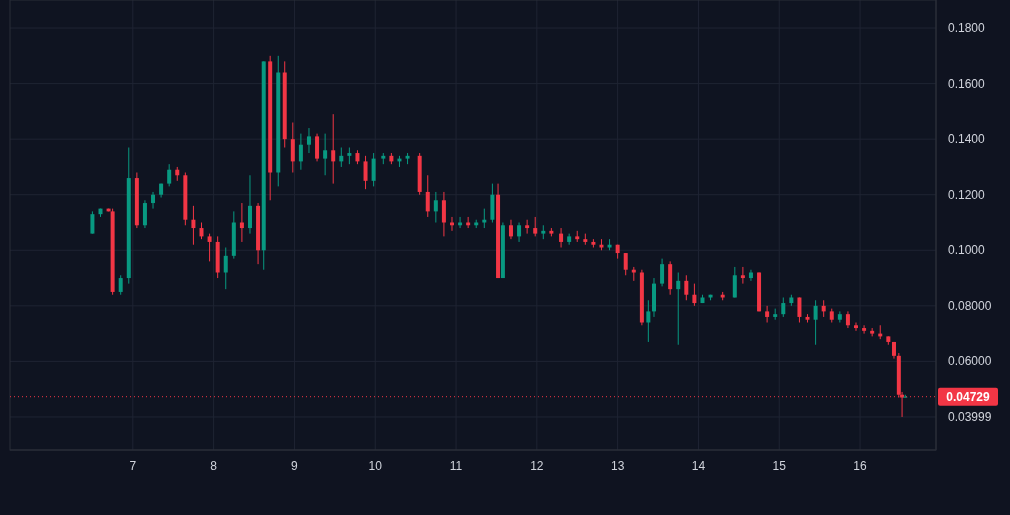 This screenshot has width=1010, height=515. Describe the element at coordinates (295, 466) in the screenshot. I see `x-tick-label: 9` at that location.